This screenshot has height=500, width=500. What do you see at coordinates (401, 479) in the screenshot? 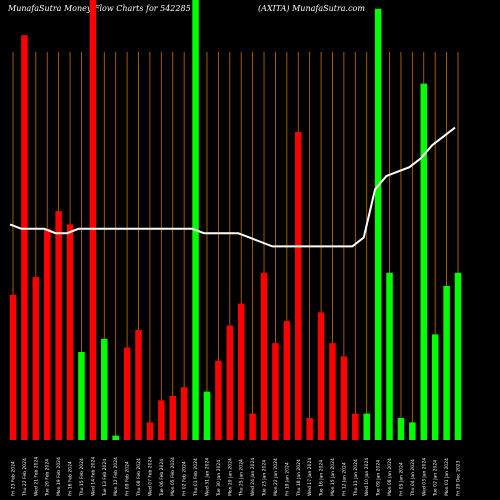
I see `x-tick-label: Fri 05 Jan 2024` at bounding box center [401, 479].